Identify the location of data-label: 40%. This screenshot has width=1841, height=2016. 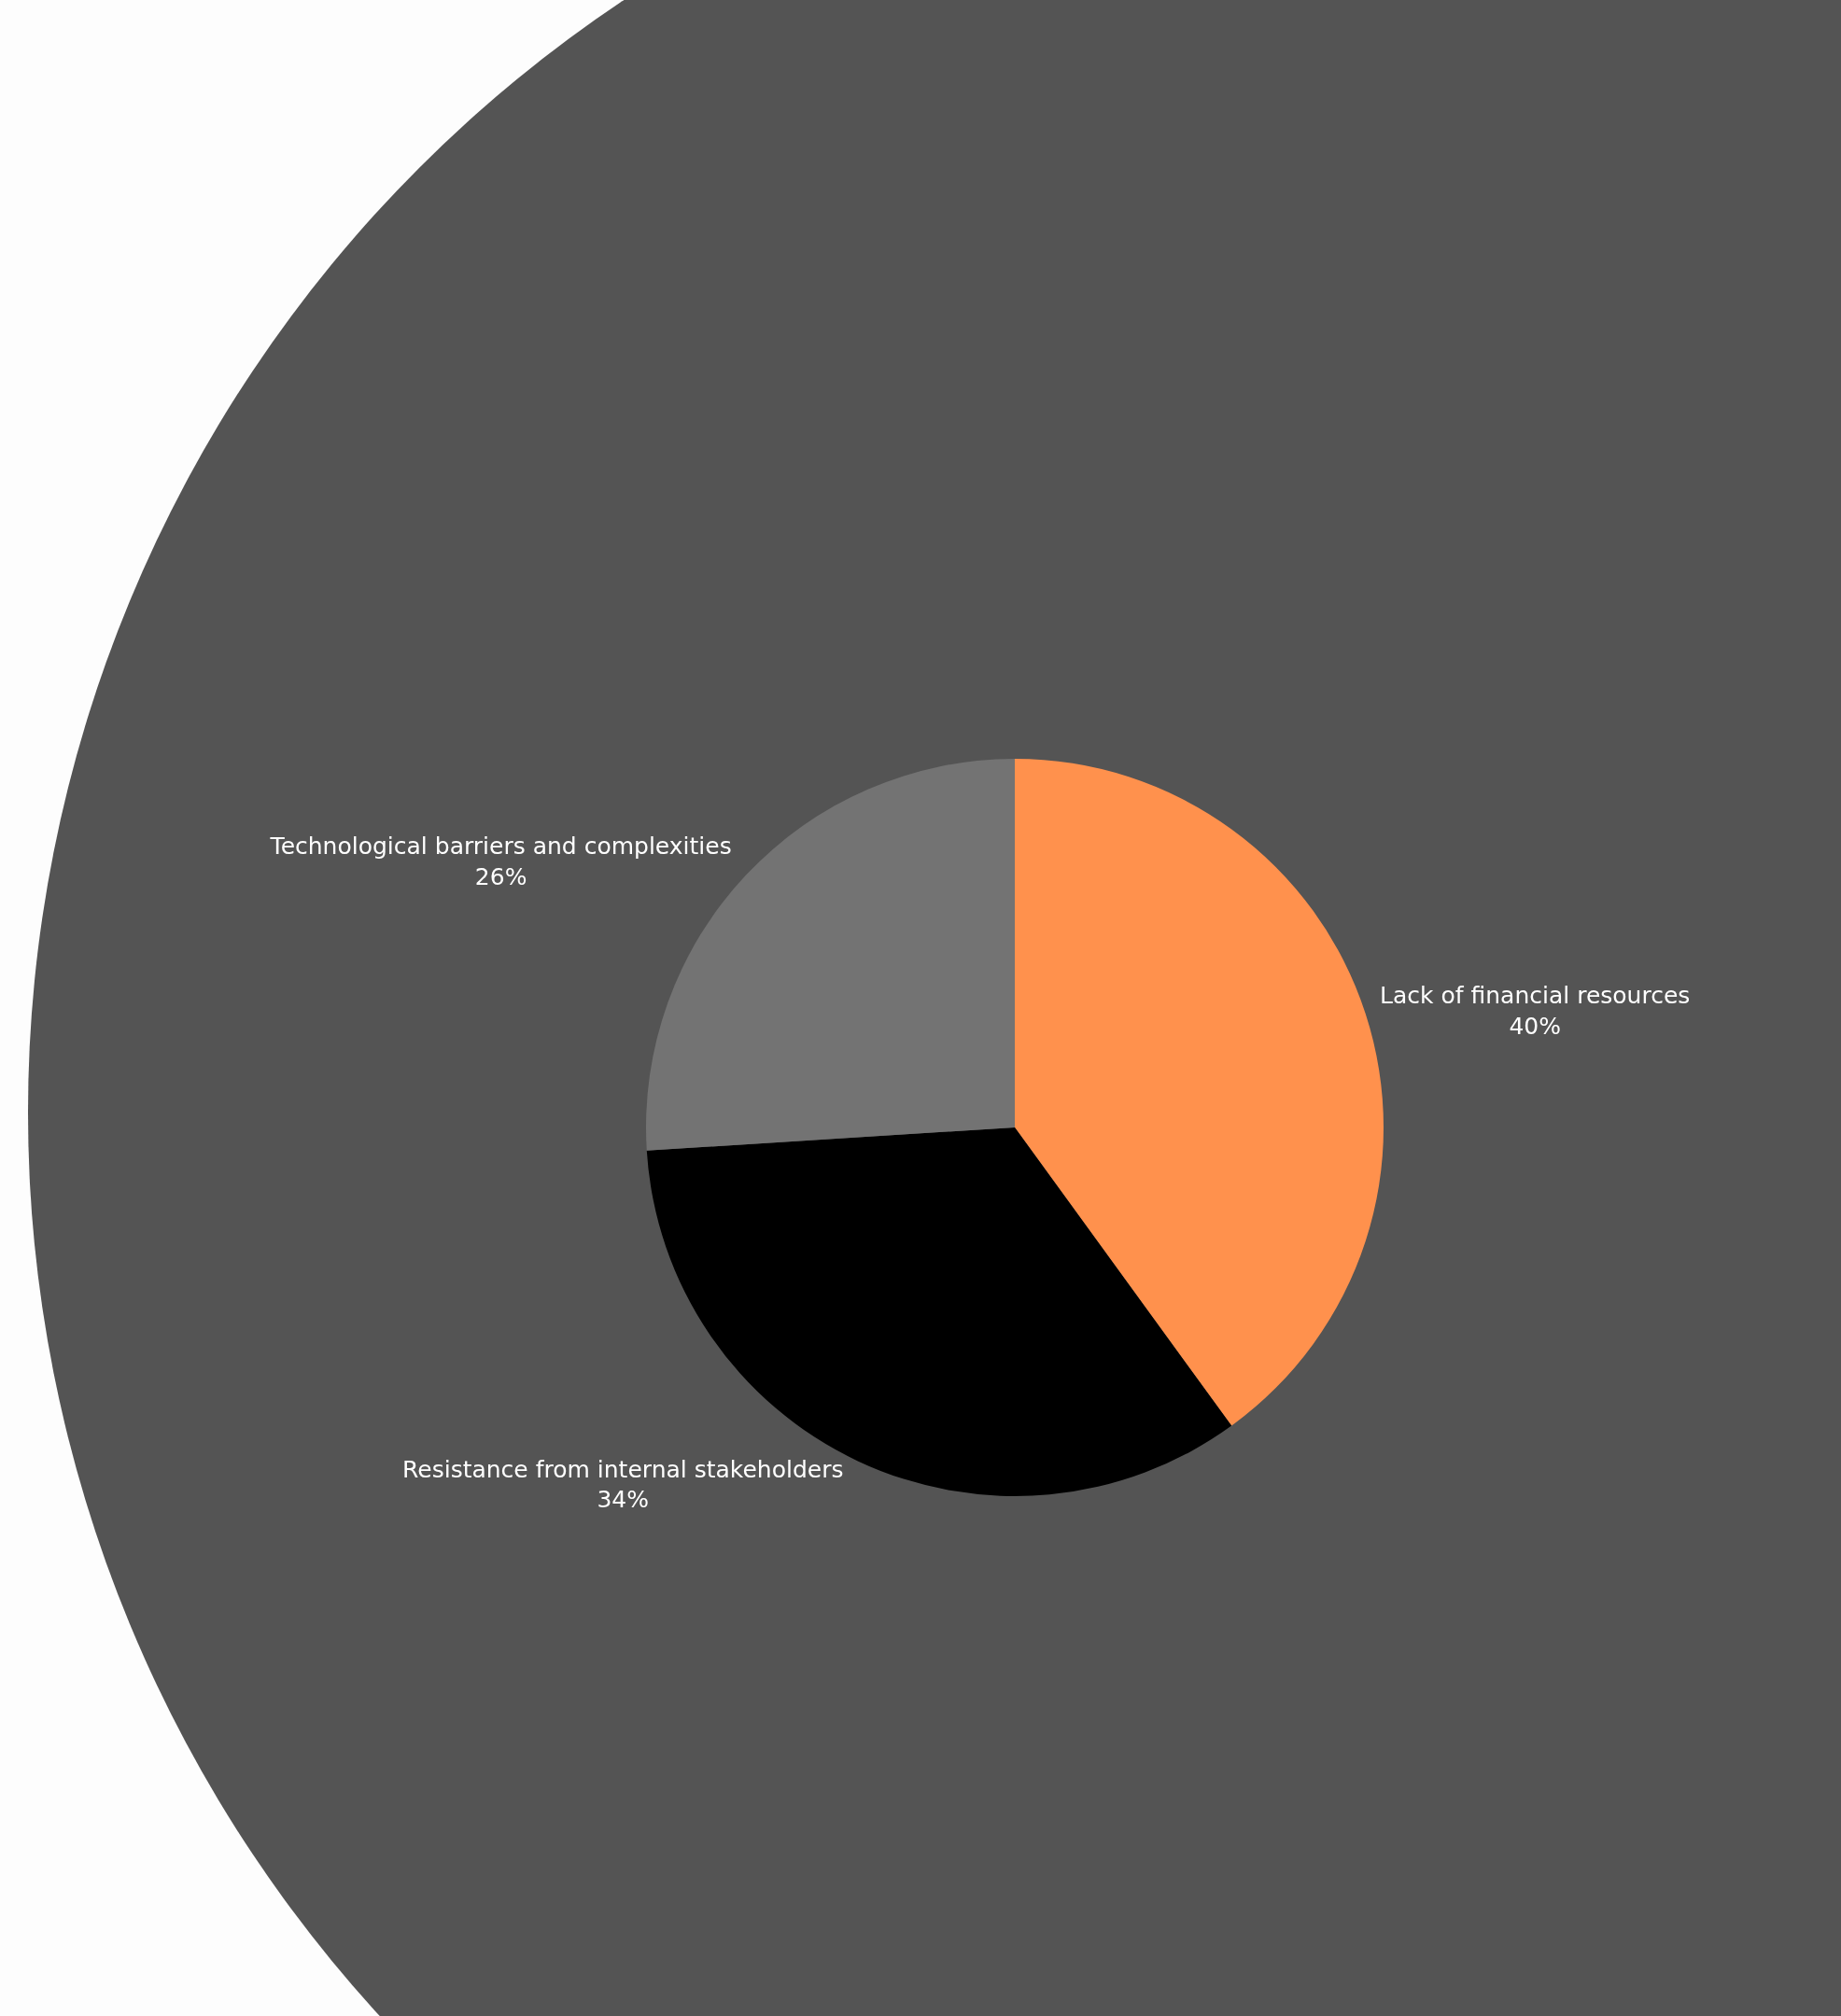
(1535, 1026).